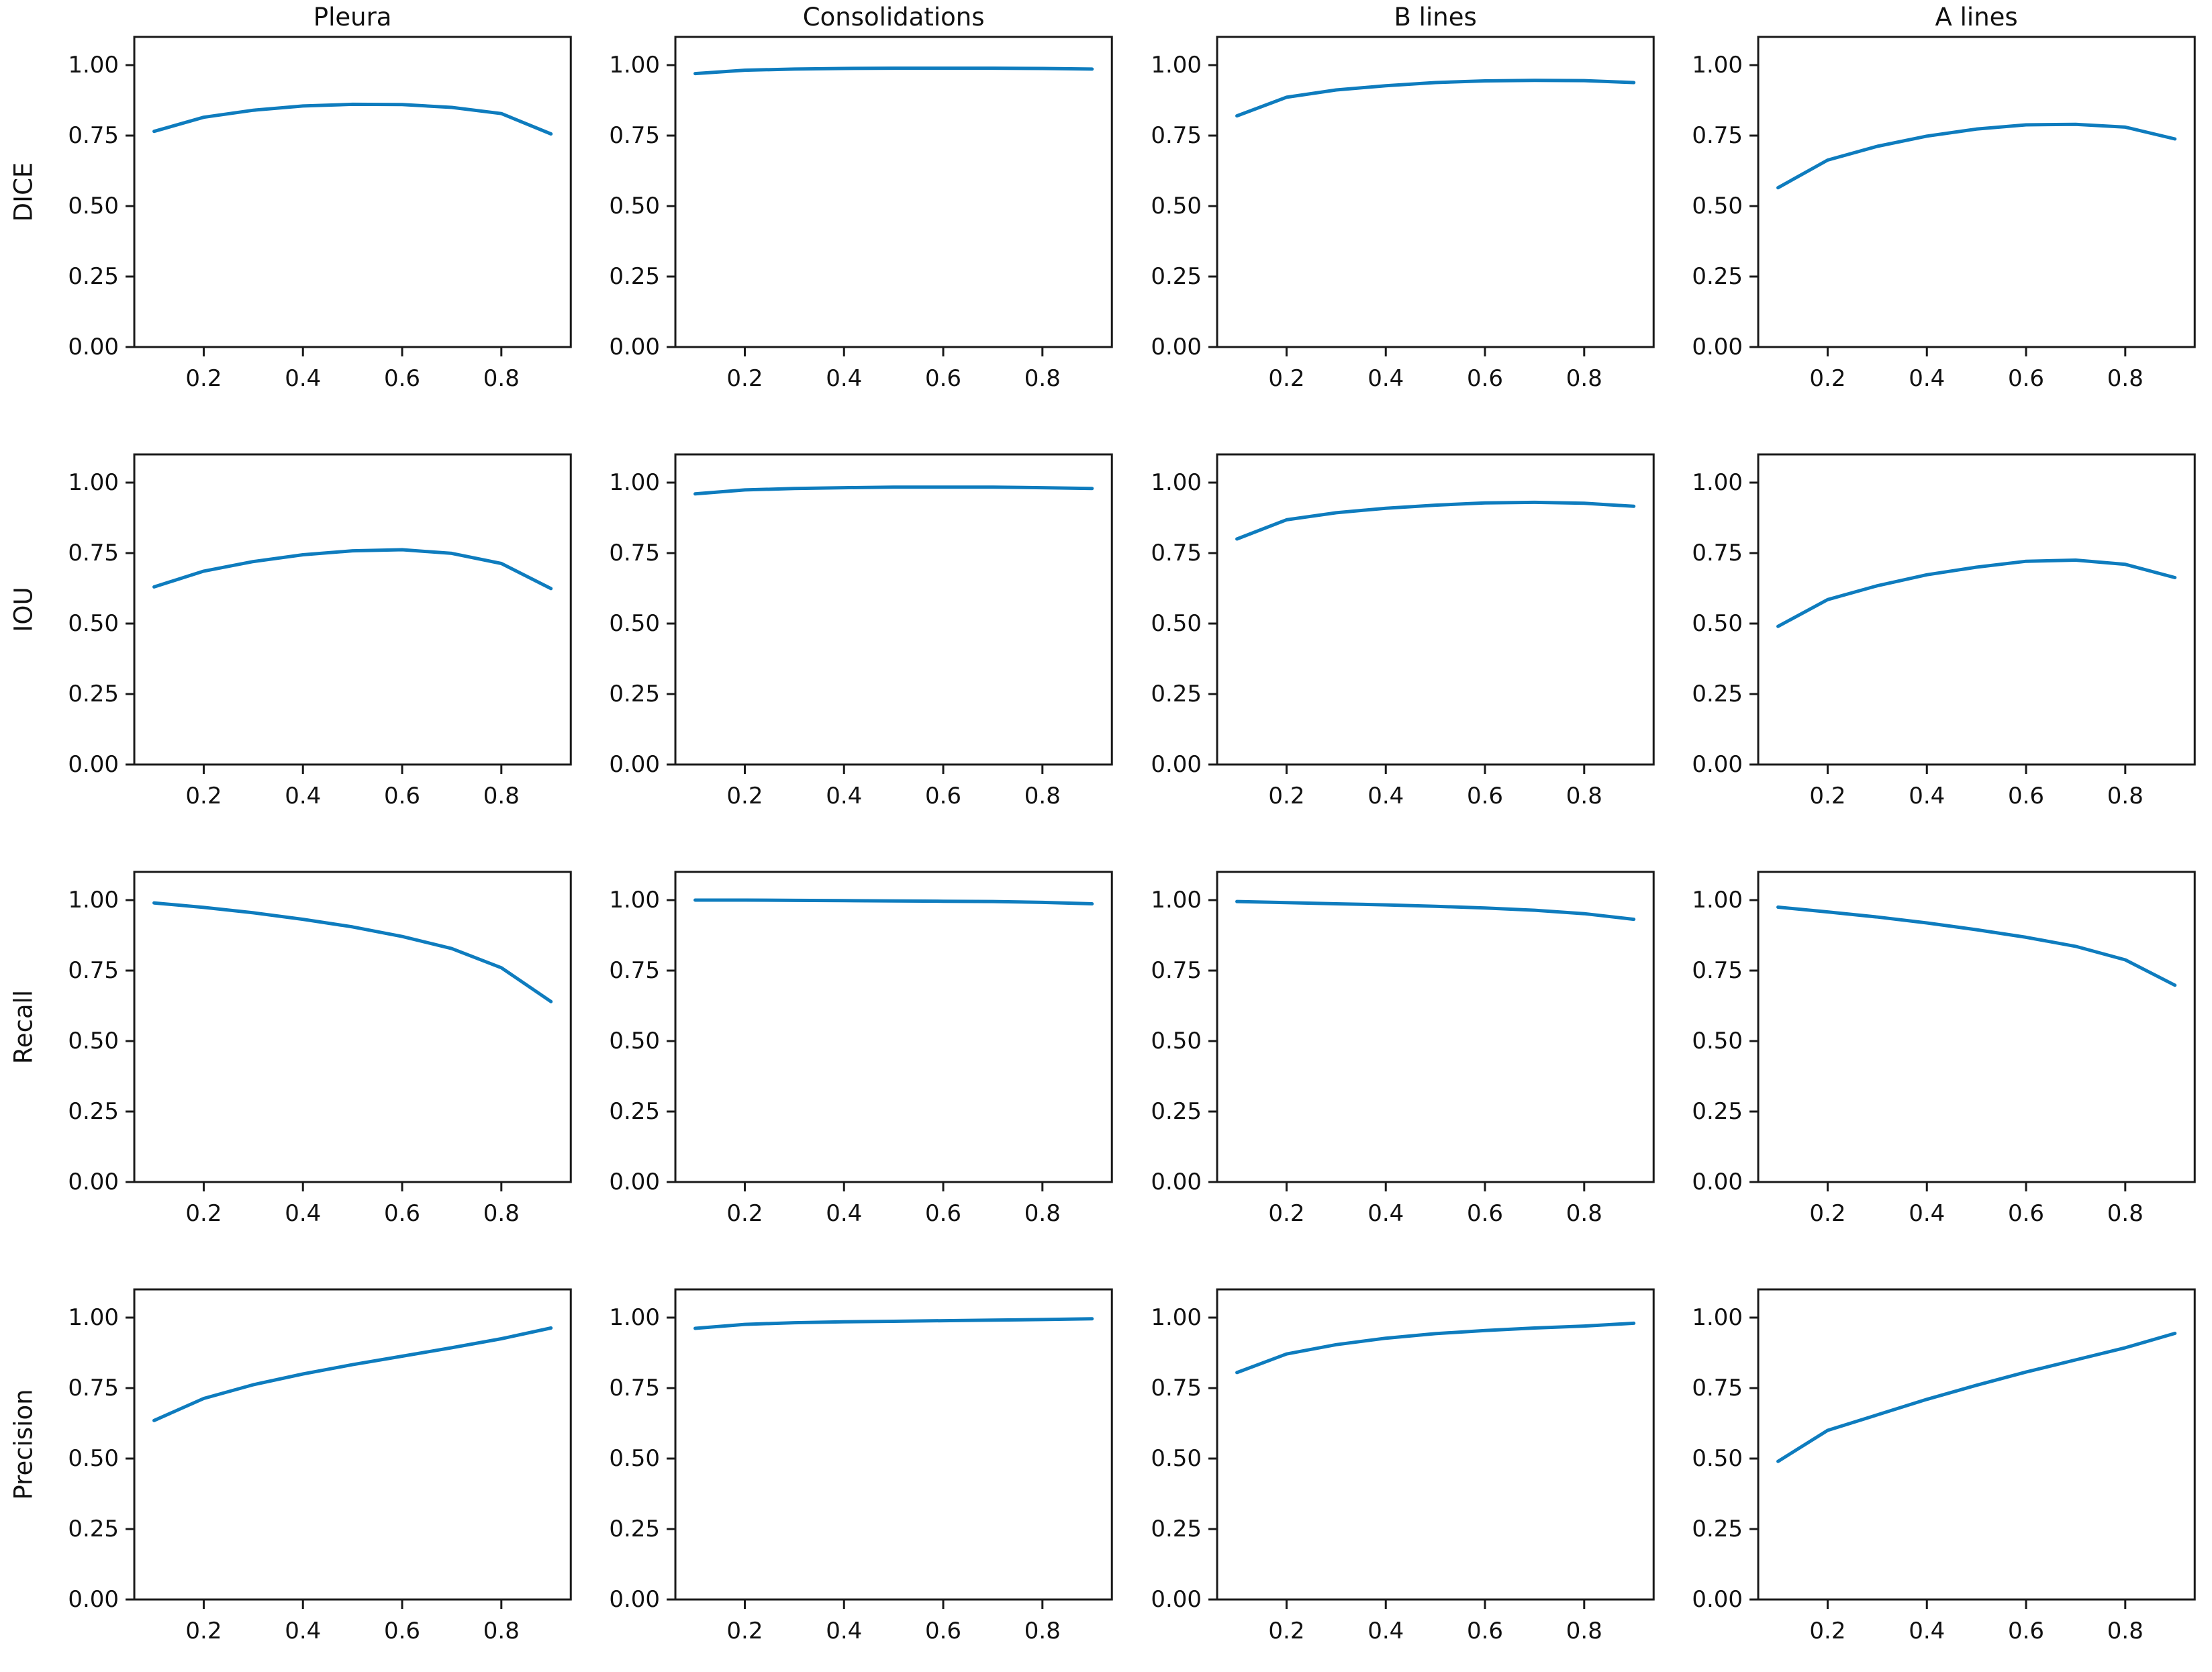  I want to click on subplot-precision-b-lines: 0.00 0.25 0.50 0.75 1.00 0.2 0.4 0.6 0.8, so click(1400, 1461).